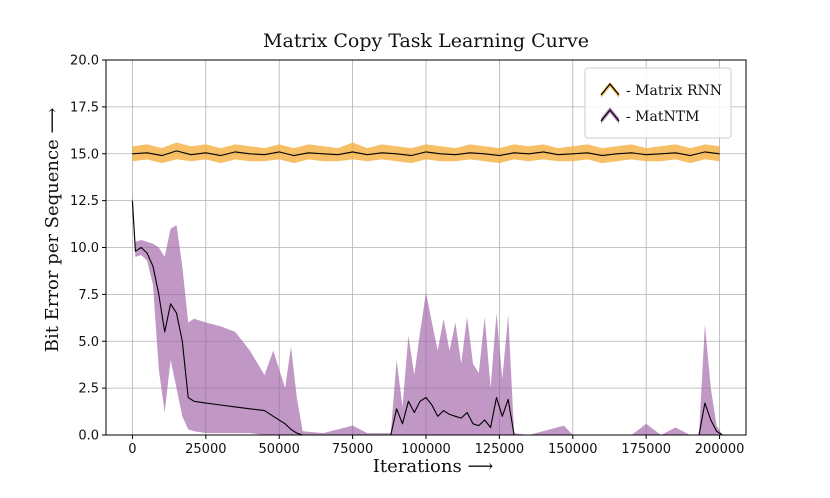 Image resolution: width=830 pixels, height=498 pixels. I want to click on x-tick-label: 75000, so click(352, 449).